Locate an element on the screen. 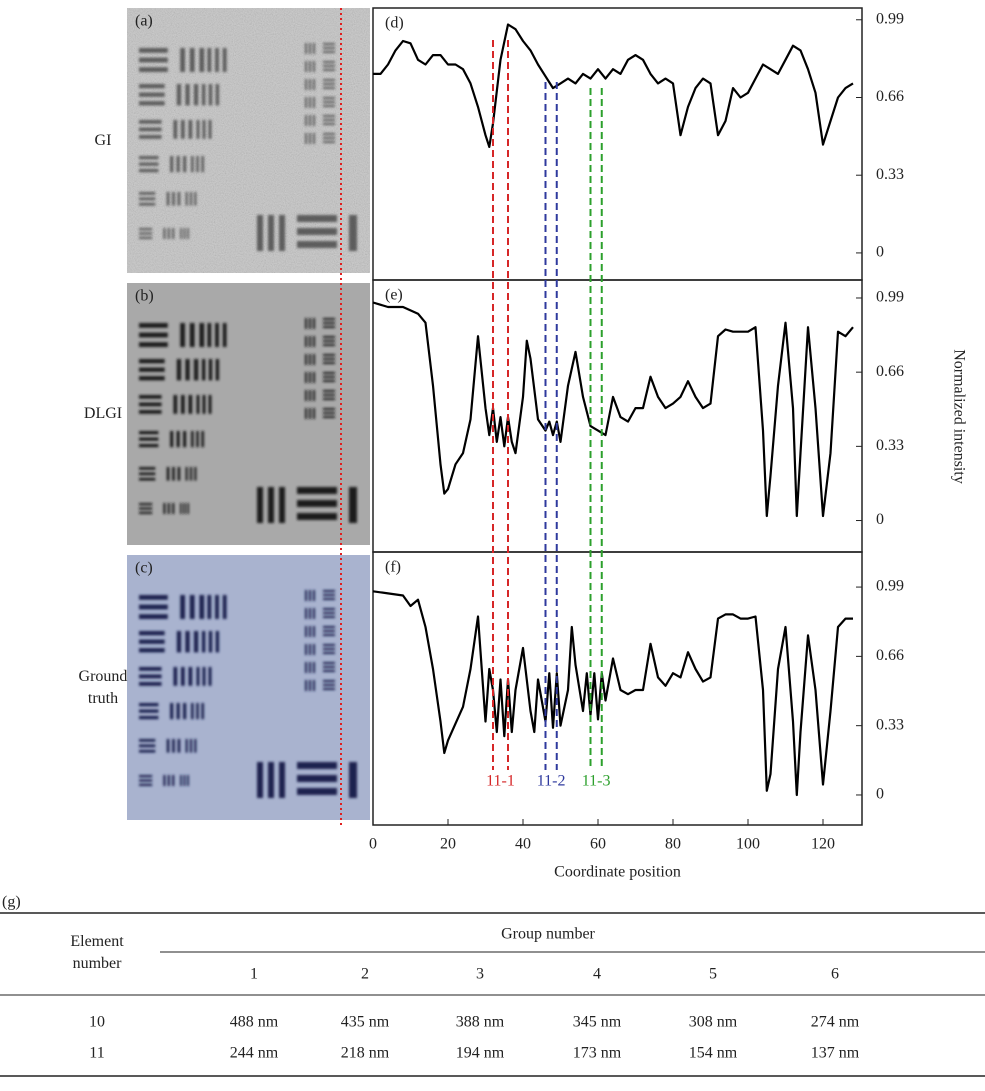 This screenshot has height=1091, width=985. table-cell: 154 nm is located at coordinates (713, 1053).